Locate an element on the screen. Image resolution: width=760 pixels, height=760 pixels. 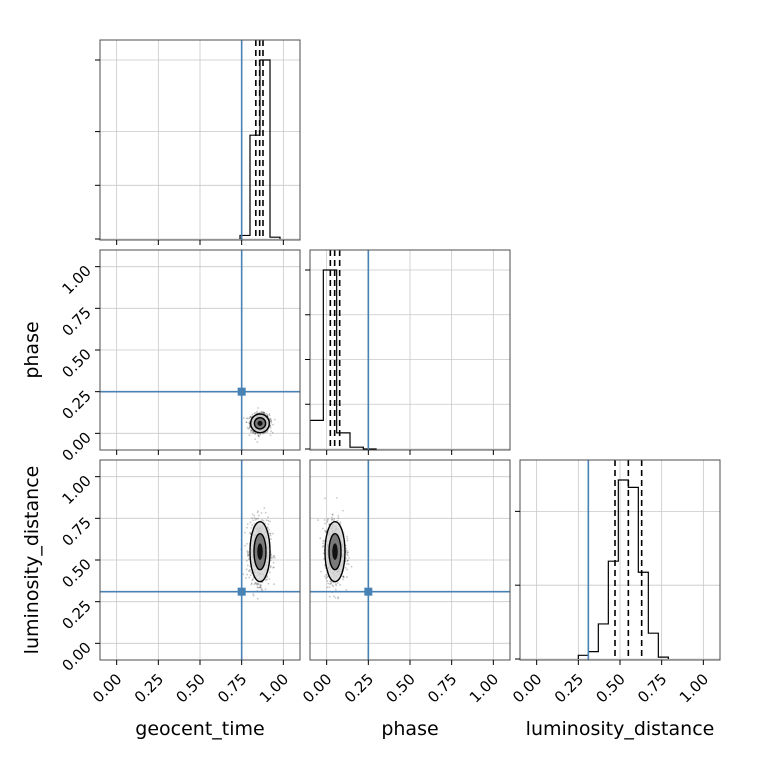
contour-core-geocent_time-luminosity_distance is located at coordinates (260, 551).